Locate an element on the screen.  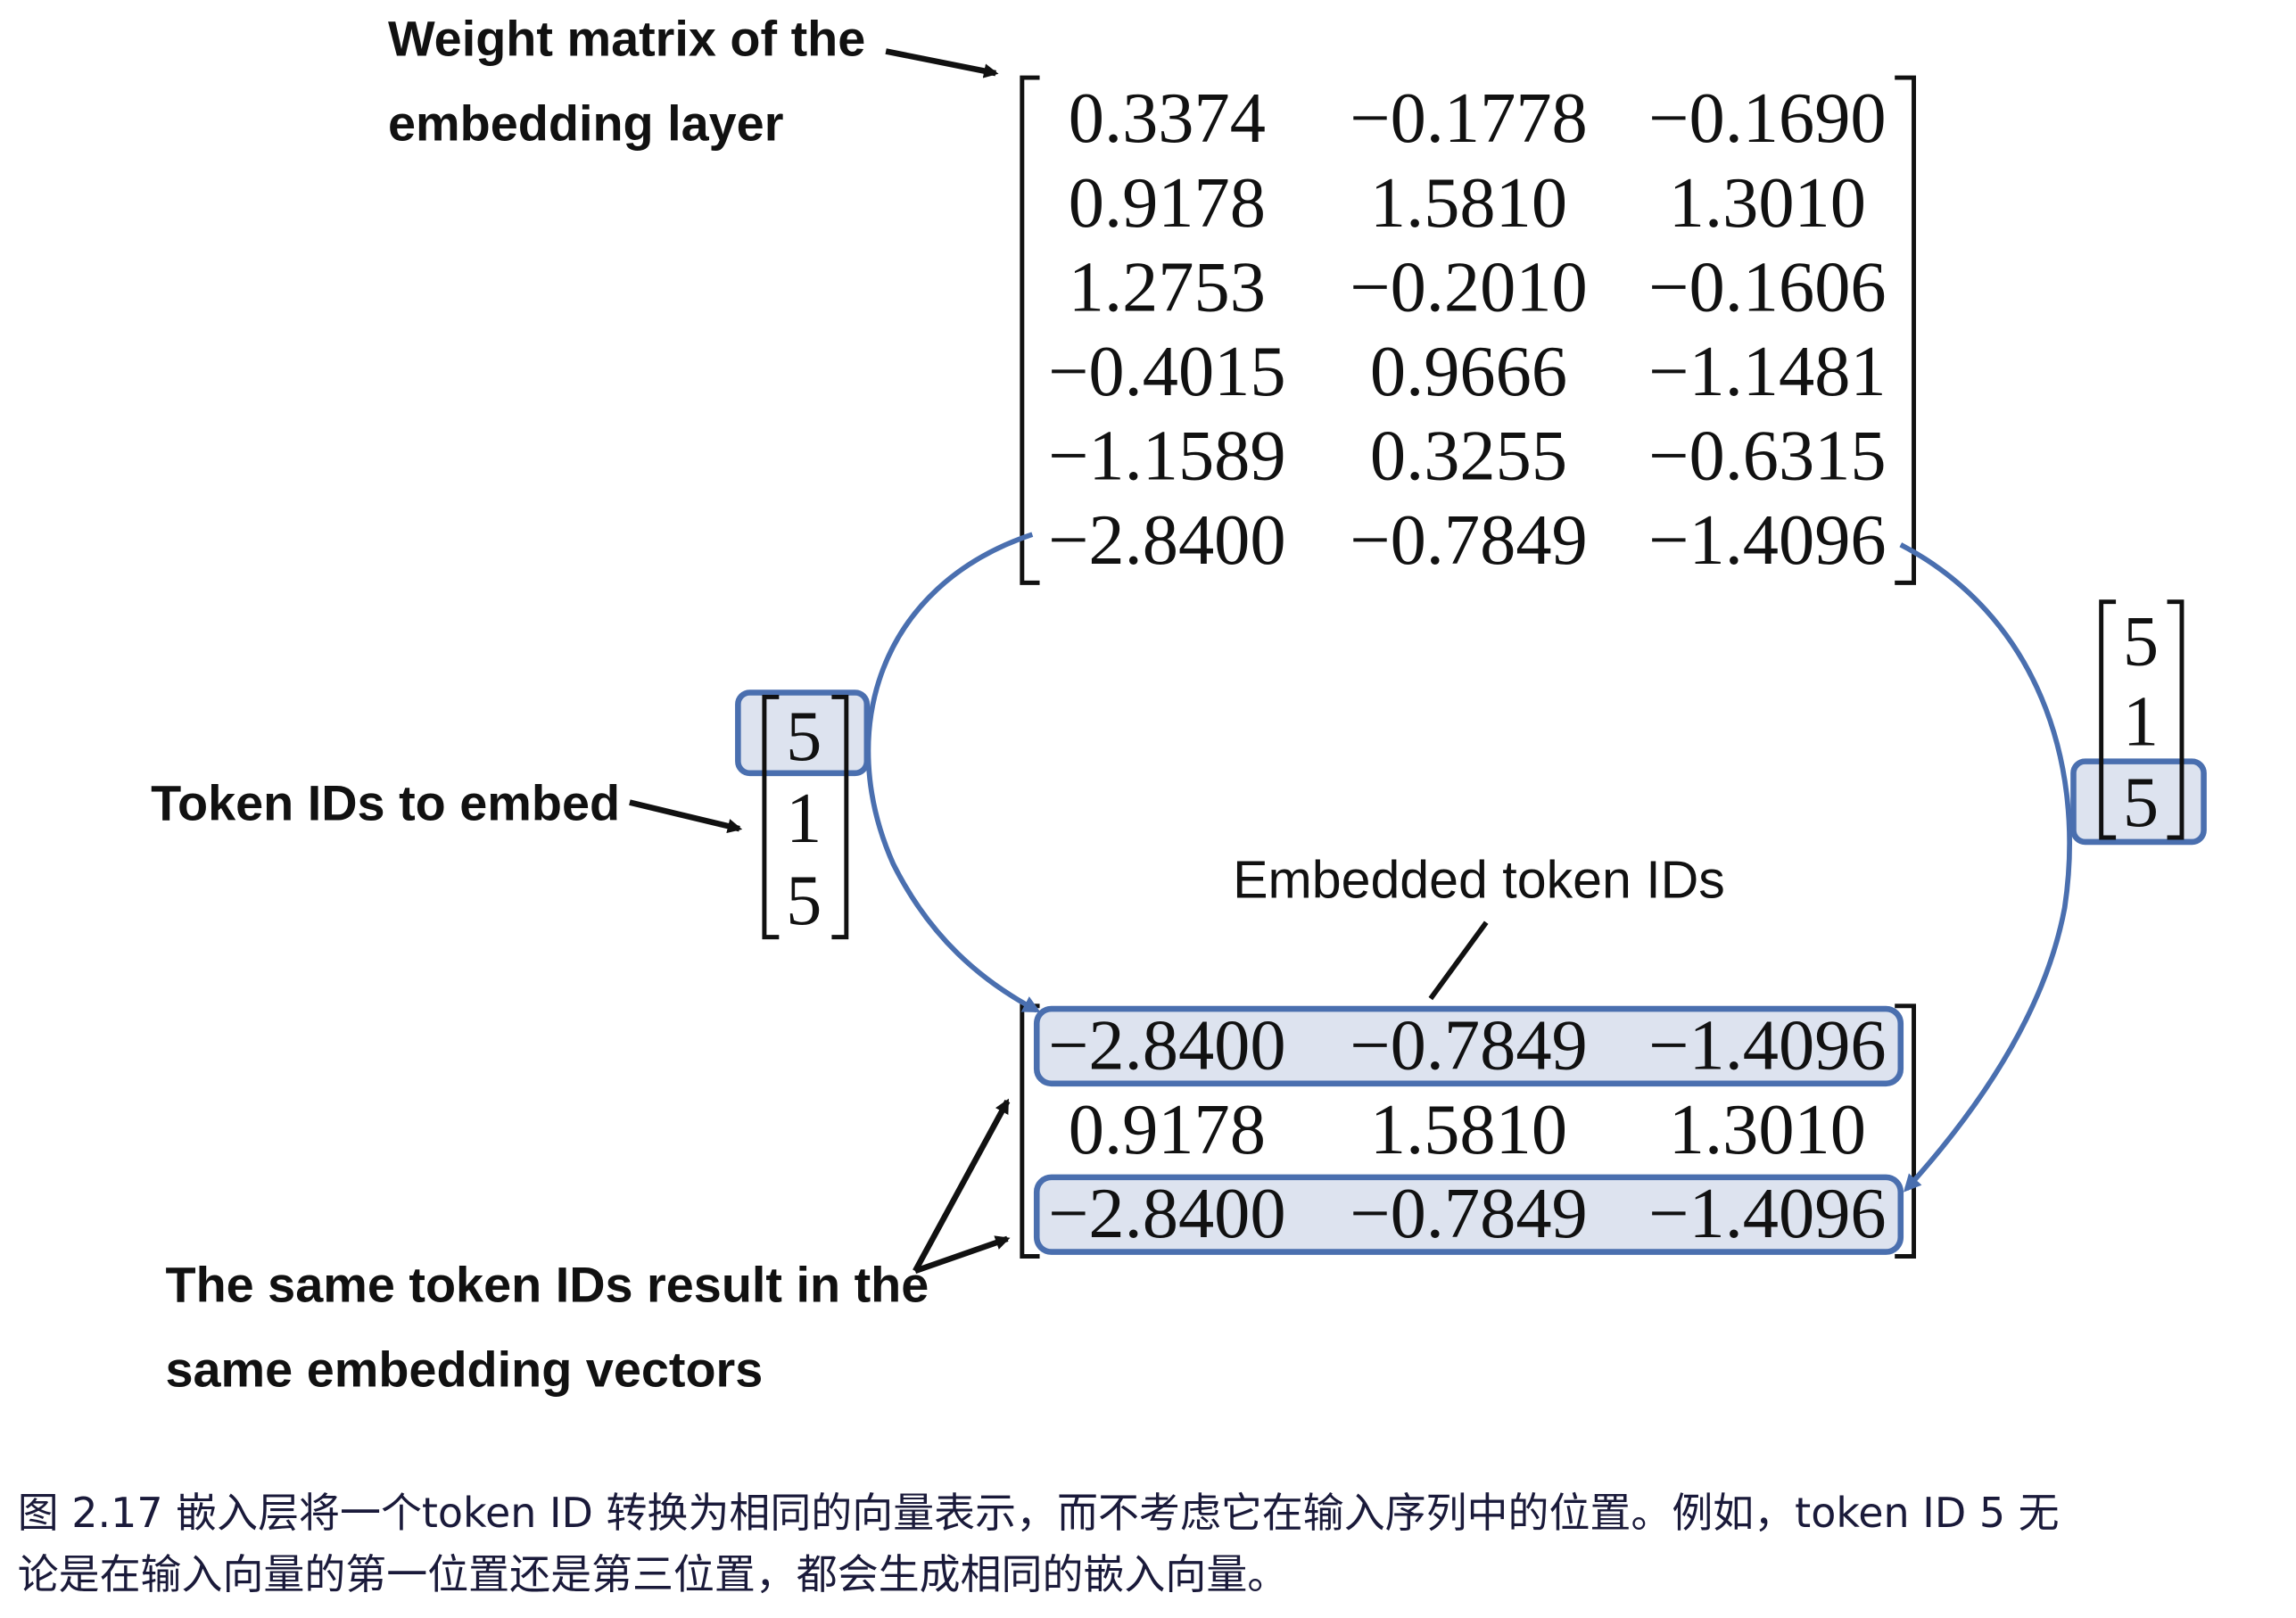
lookup-curve-first is located at coordinates (953, 772).